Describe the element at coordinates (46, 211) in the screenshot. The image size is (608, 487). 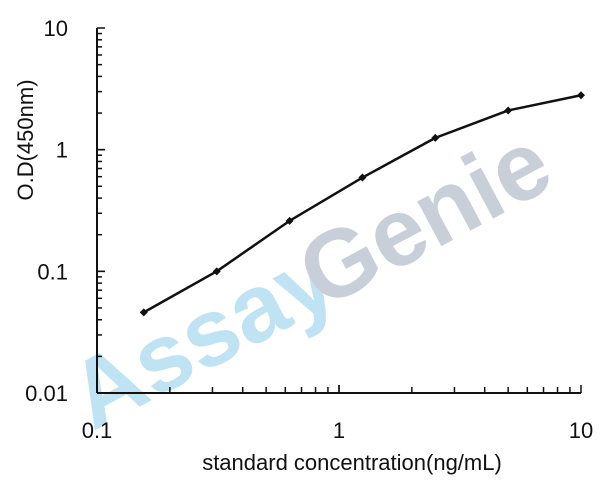
I see `y-tick-labels: 0.01 0.1 1 10` at that location.